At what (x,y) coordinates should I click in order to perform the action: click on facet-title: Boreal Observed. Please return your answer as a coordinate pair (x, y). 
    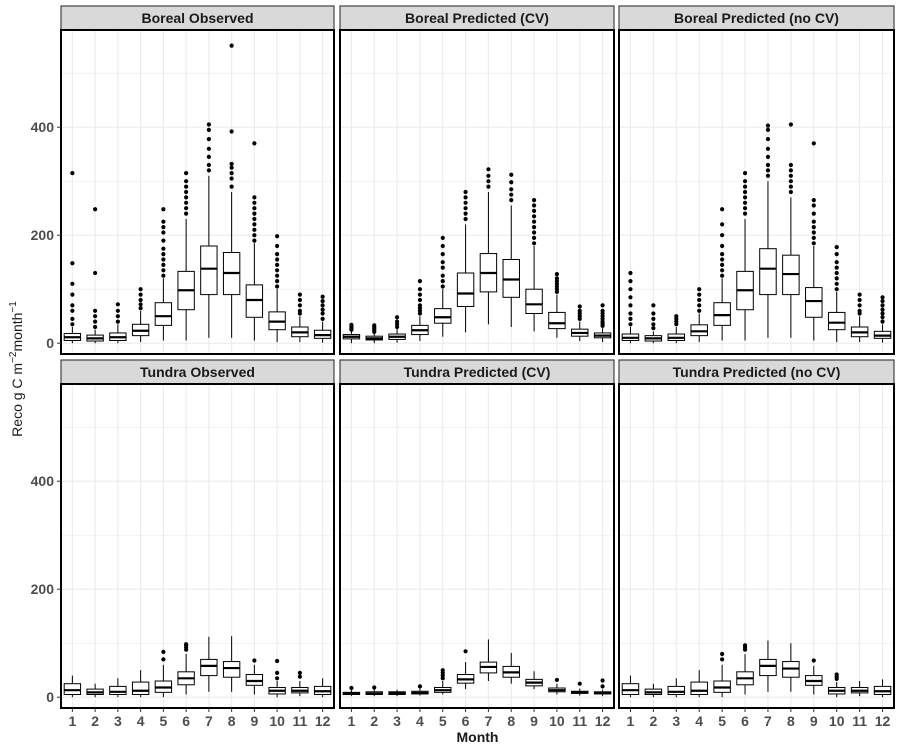
    Looking at the image, I should click on (197, 18).